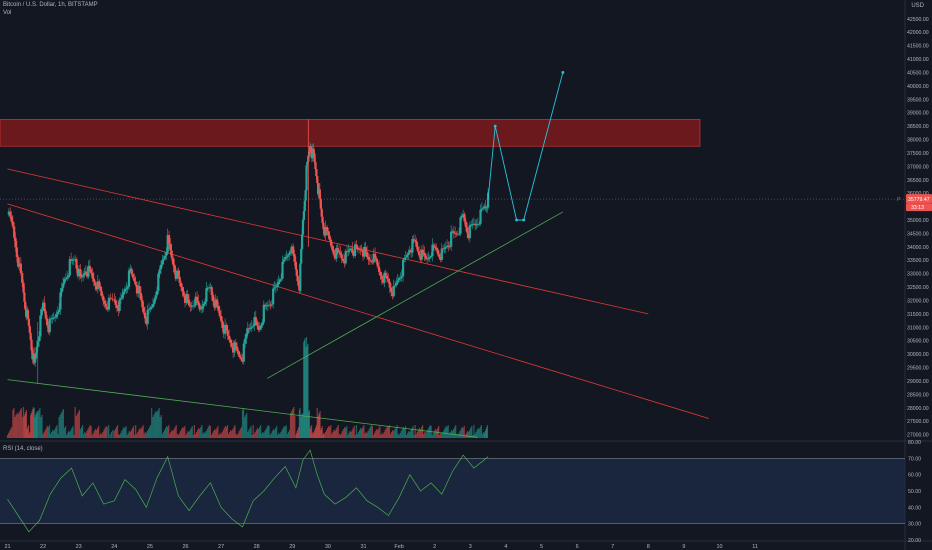  Describe the element at coordinates (221, 547) in the screenshot. I see `x-tick-label: 27` at that location.